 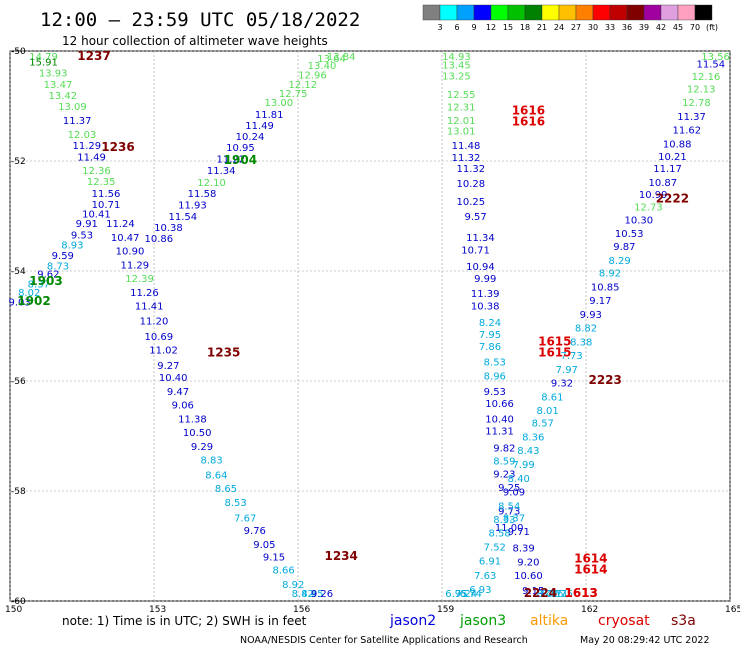 I want to click on pass-label: 1616, so click(x=528, y=110).